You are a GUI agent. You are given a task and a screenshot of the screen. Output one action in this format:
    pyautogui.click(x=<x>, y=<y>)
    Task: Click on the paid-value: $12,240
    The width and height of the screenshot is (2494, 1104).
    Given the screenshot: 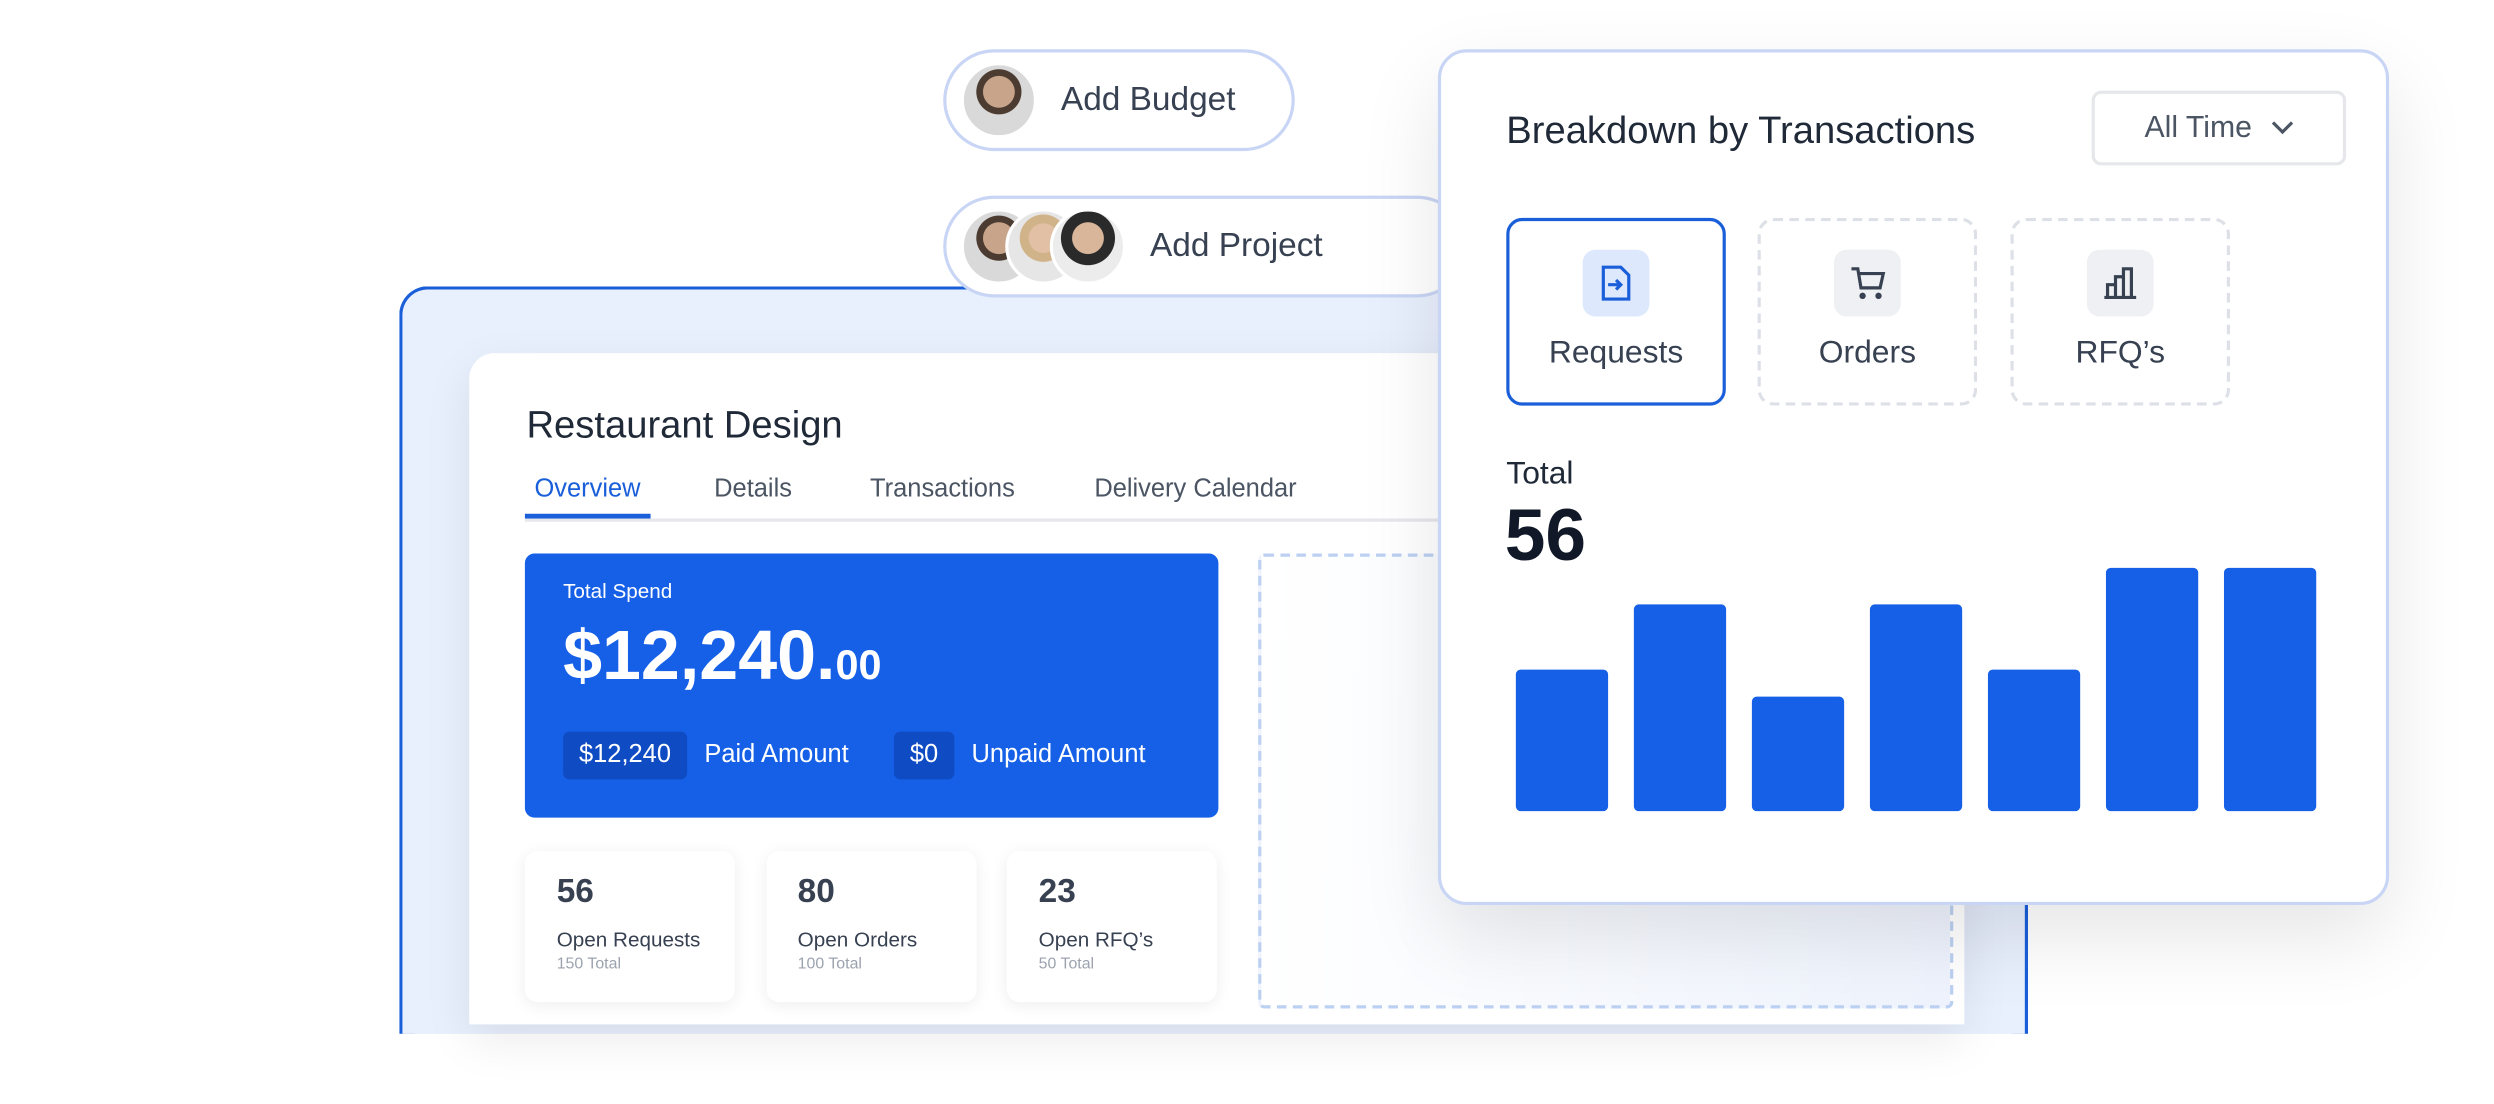 What is the action you would take?
    pyautogui.click(x=625, y=755)
    